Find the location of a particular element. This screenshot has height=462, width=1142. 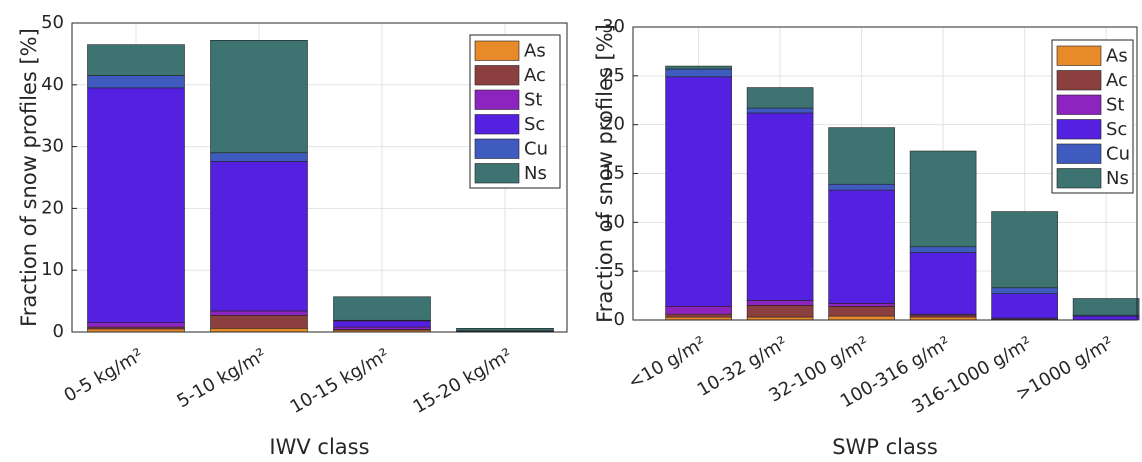

y-tick-label: 40 is located at coordinates (52, 84).